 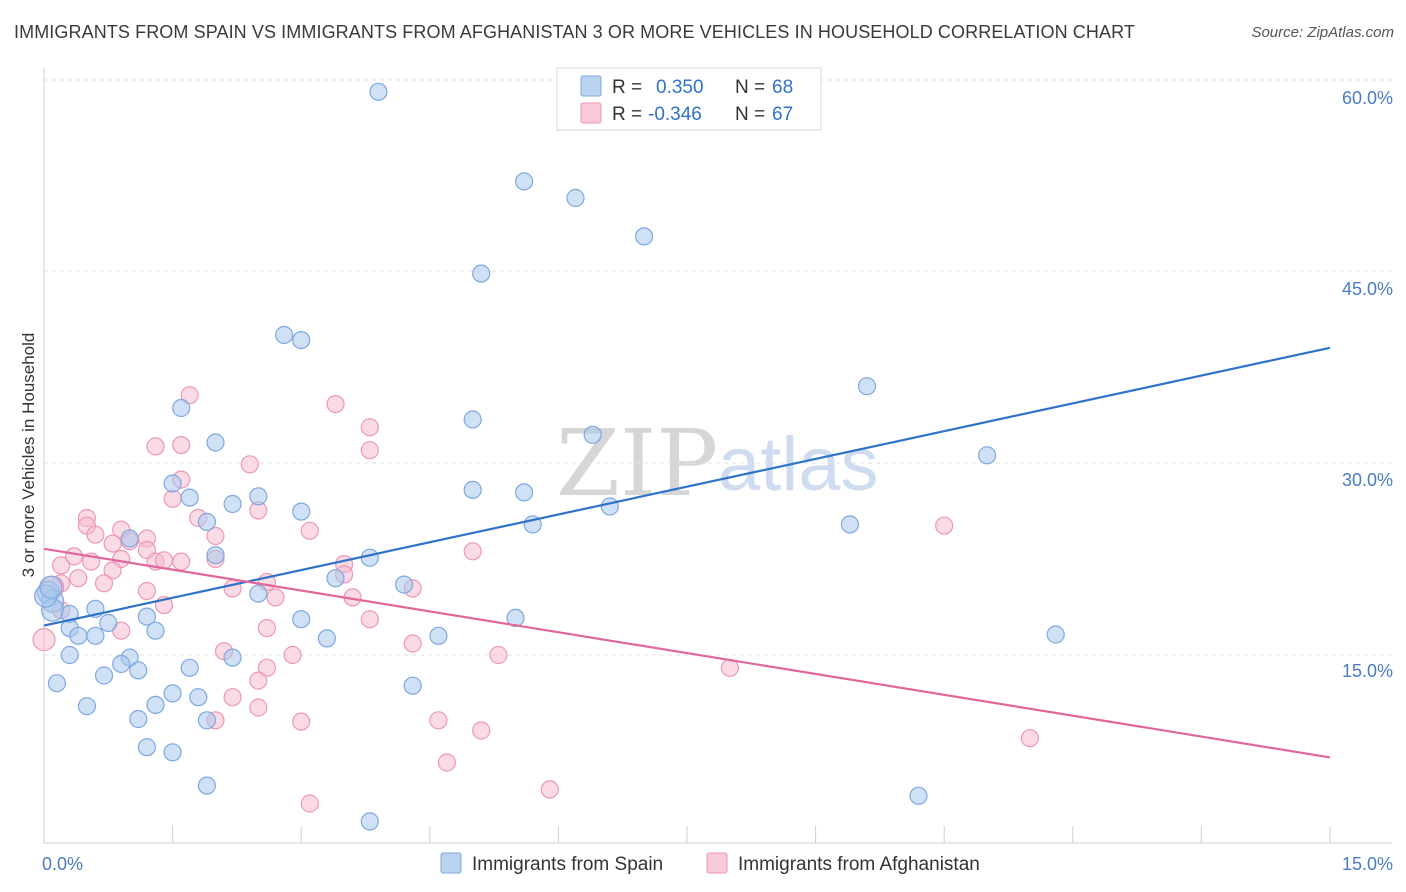 I want to click on y-tick-label: 45.0%, so click(x=1367, y=289).